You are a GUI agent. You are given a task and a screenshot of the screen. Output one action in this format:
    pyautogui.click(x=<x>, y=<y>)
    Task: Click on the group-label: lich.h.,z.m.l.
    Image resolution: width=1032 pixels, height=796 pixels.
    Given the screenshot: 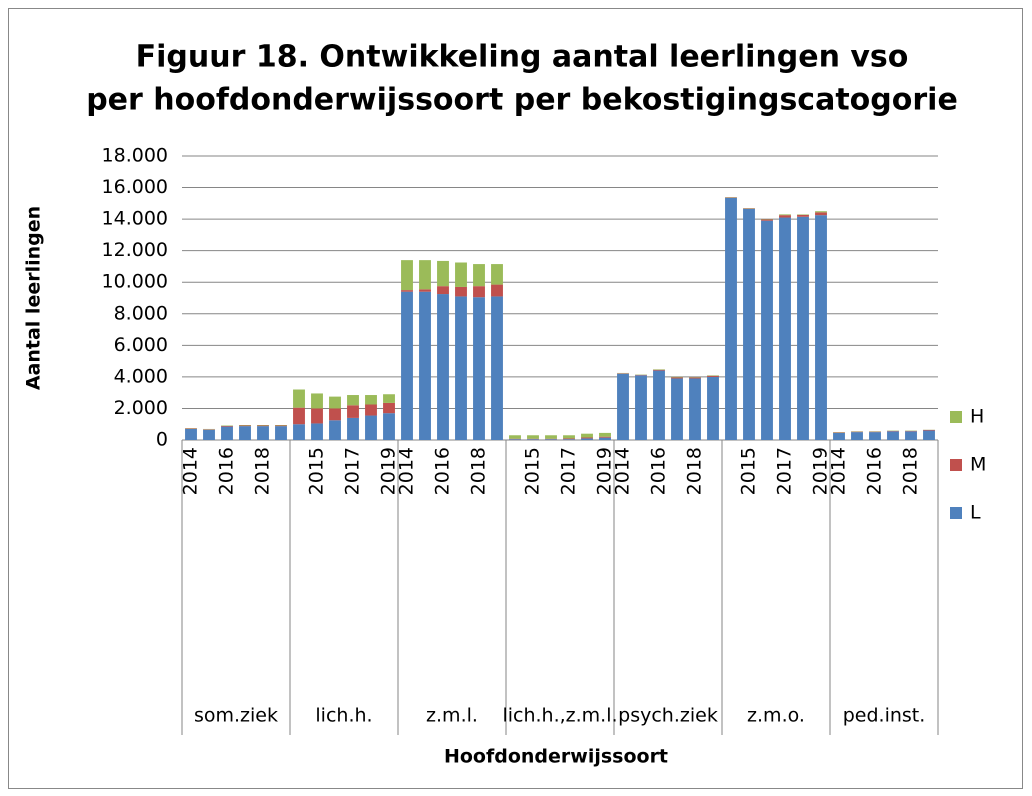 What is the action you would take?
    pyautogui.click(x=559, y=716)
    